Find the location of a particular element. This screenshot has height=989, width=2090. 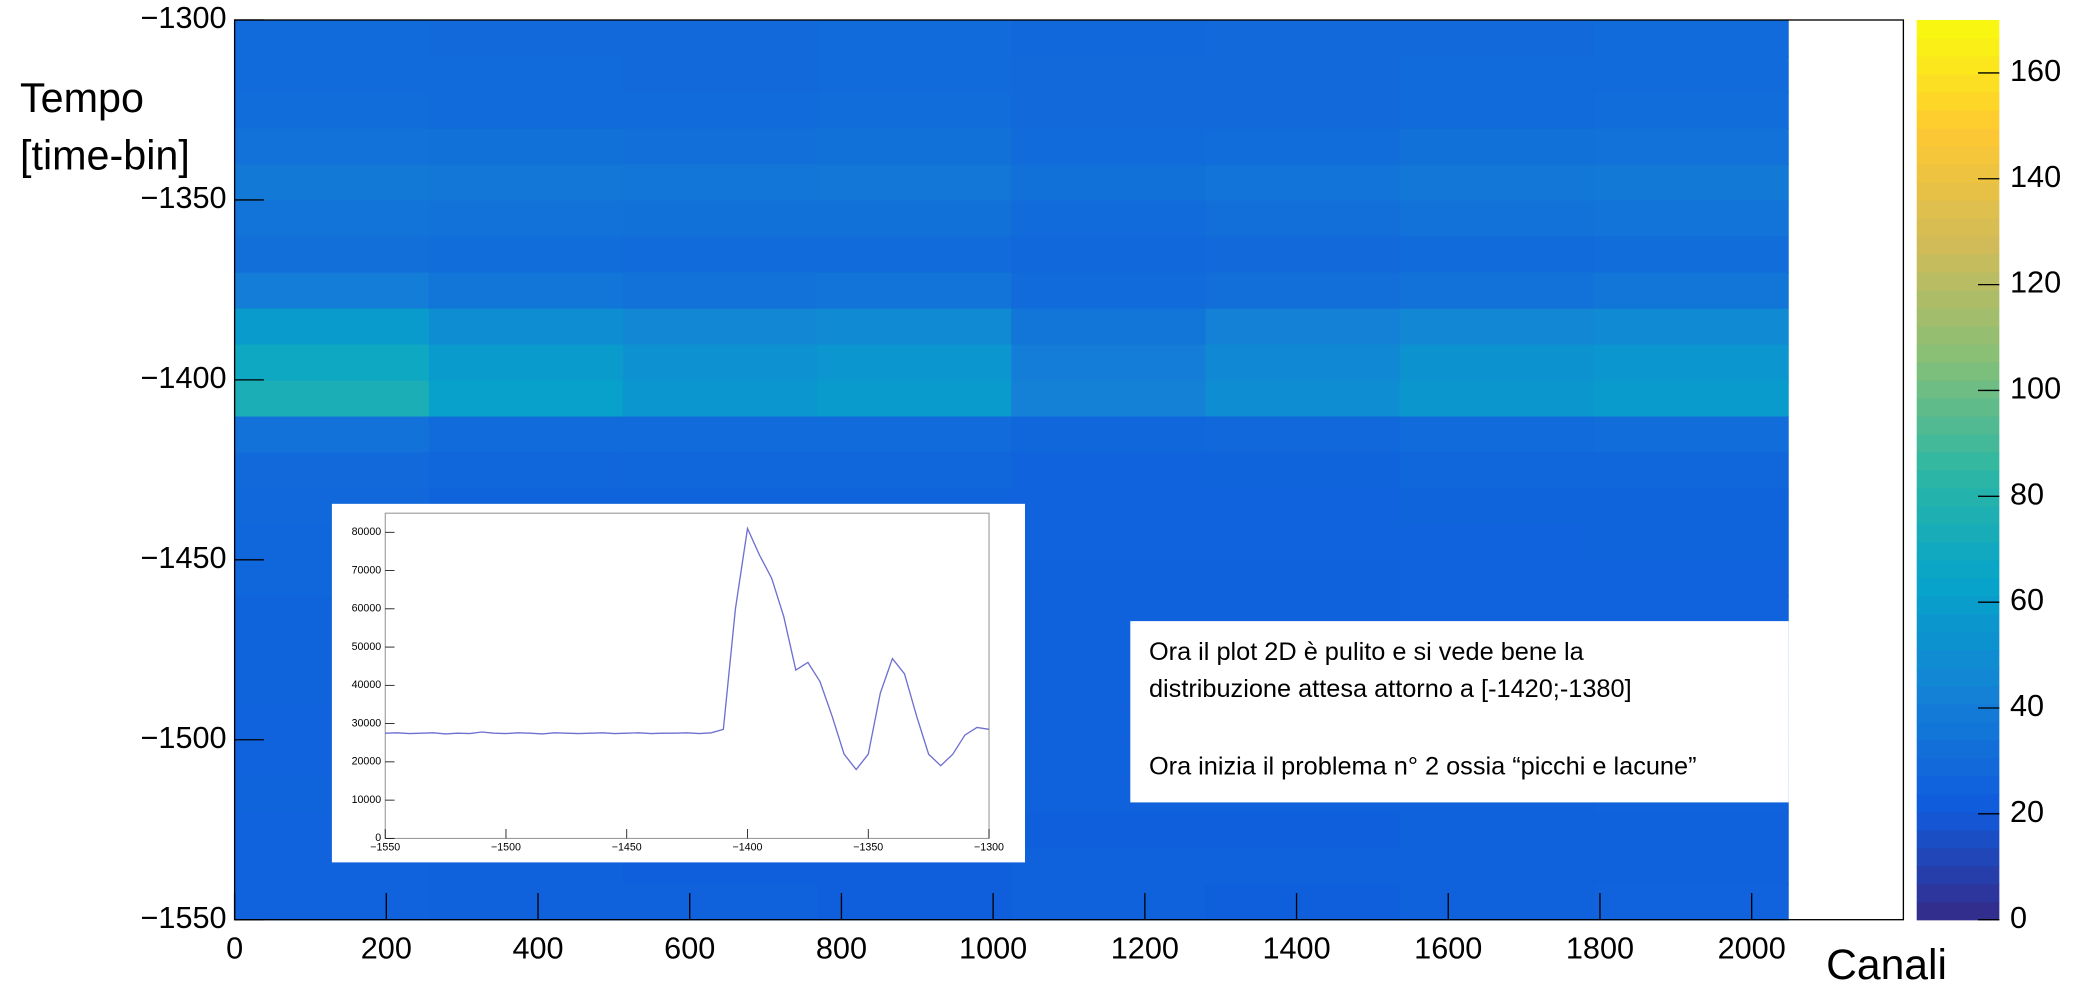

inset-x-tick-label: −1300 is located at coordinates (989, 848).